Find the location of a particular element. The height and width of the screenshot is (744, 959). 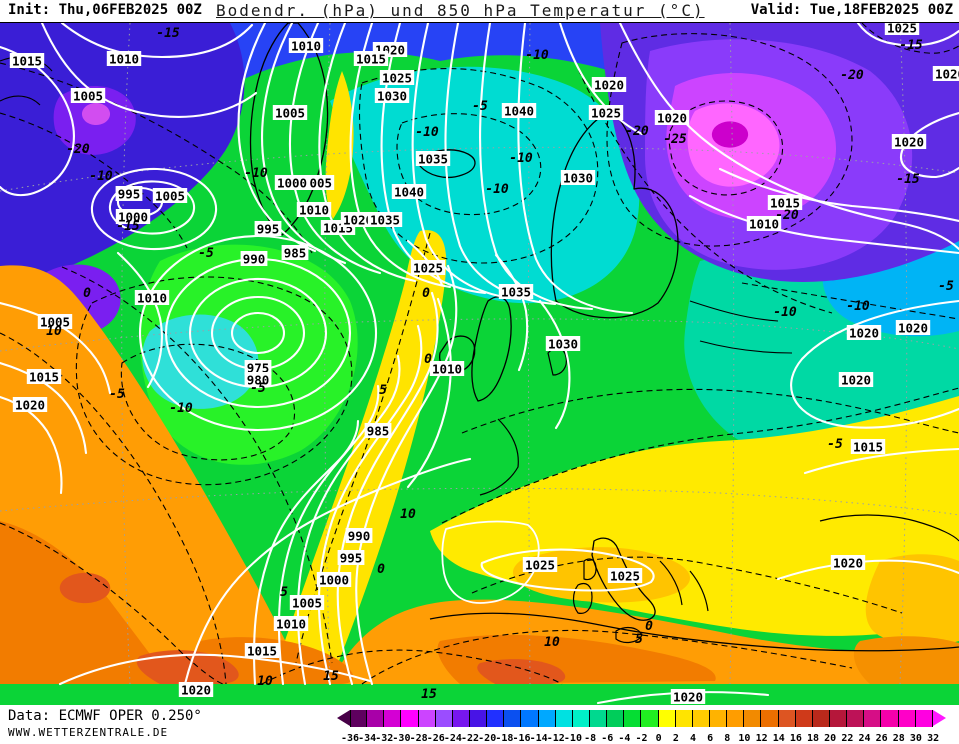

pressure-label-text: 1040 is located at coordinates (409, 192).